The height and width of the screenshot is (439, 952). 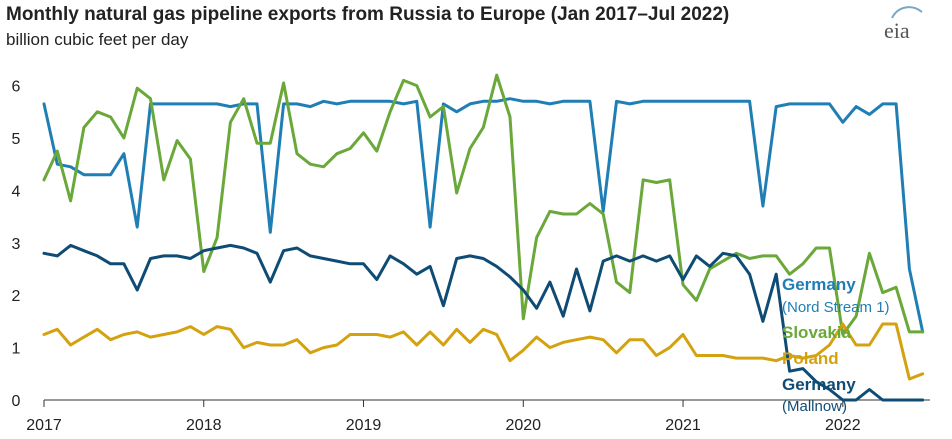 What do you see at coordinates (16, 401) in the screenshot?
I see `y-tick-label: 0` at bounding box center [16, 401].